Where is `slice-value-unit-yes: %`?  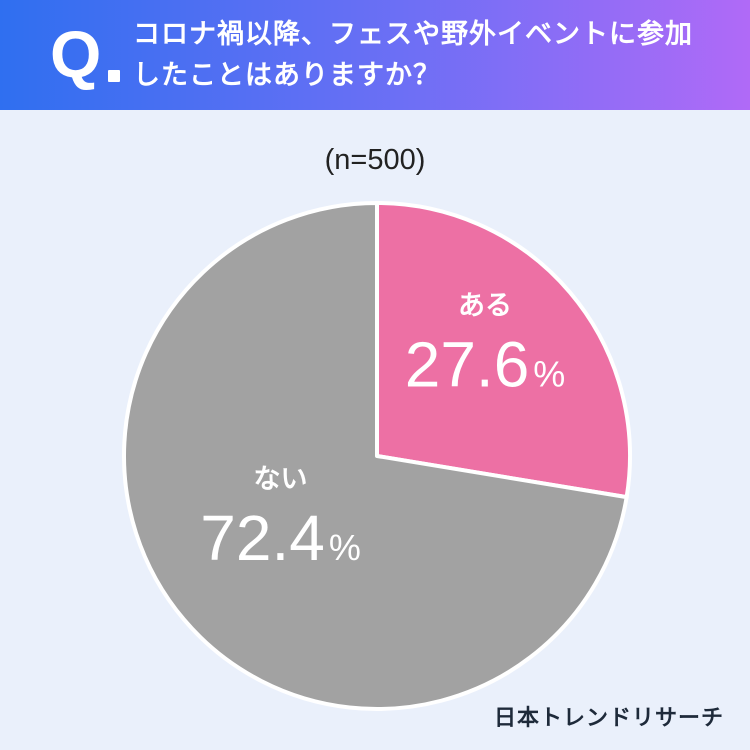 slice-value-unit-yes: % is located at coordinates (549, 373).